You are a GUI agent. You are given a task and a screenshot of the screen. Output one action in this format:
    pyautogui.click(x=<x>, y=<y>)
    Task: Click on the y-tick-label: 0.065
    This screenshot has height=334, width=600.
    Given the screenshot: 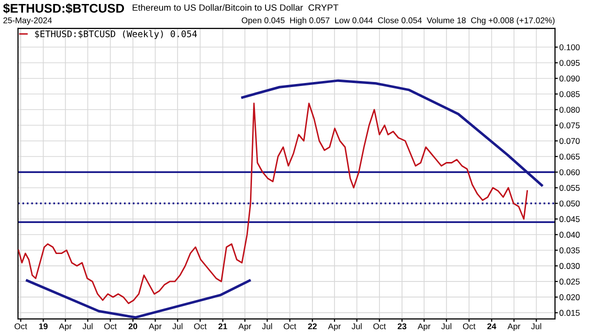 What is the action you would take?
    pyautogui.click(x=569, y=157)
    